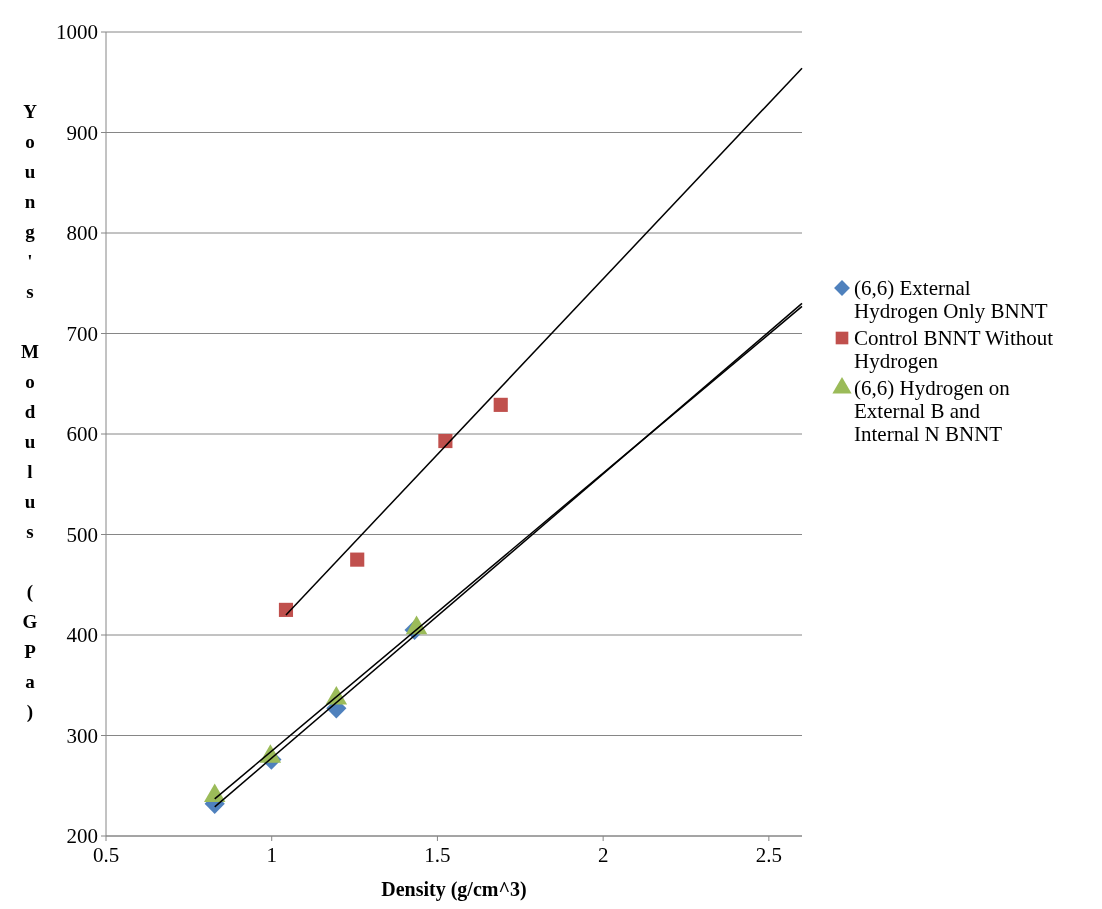 The image size is (1102, 909). What do you see at coordinates (30, 411) in the screenshot?
I see `text: Young's Modulus (GPa)` at bounding box center [30, 411].